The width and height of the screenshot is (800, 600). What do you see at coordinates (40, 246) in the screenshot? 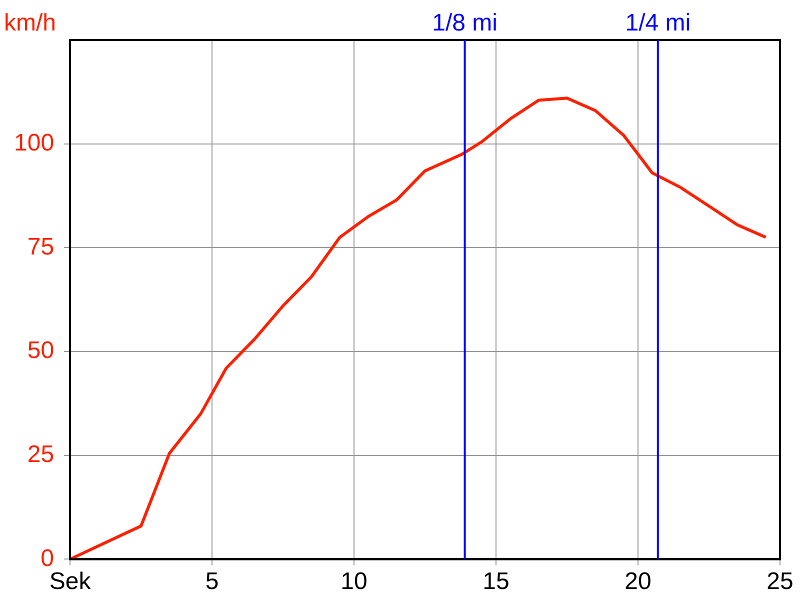
I see `y-tick-label: 75` at bounding box center [40, 246].